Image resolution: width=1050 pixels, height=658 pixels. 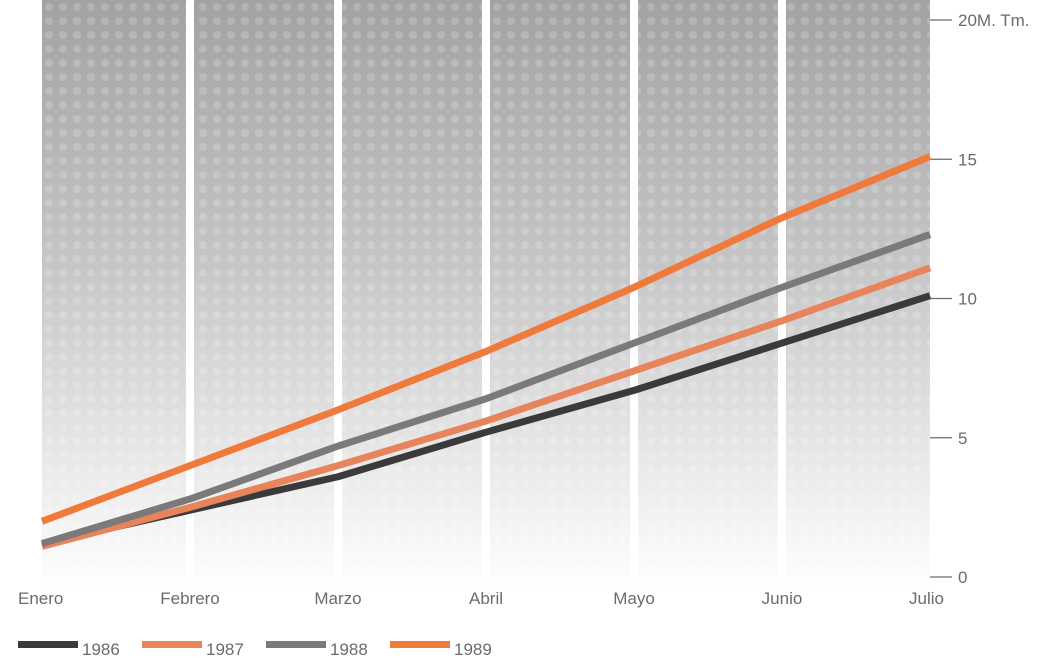 I want to click on y-tick-label: 5, so click(x=962, y=438).